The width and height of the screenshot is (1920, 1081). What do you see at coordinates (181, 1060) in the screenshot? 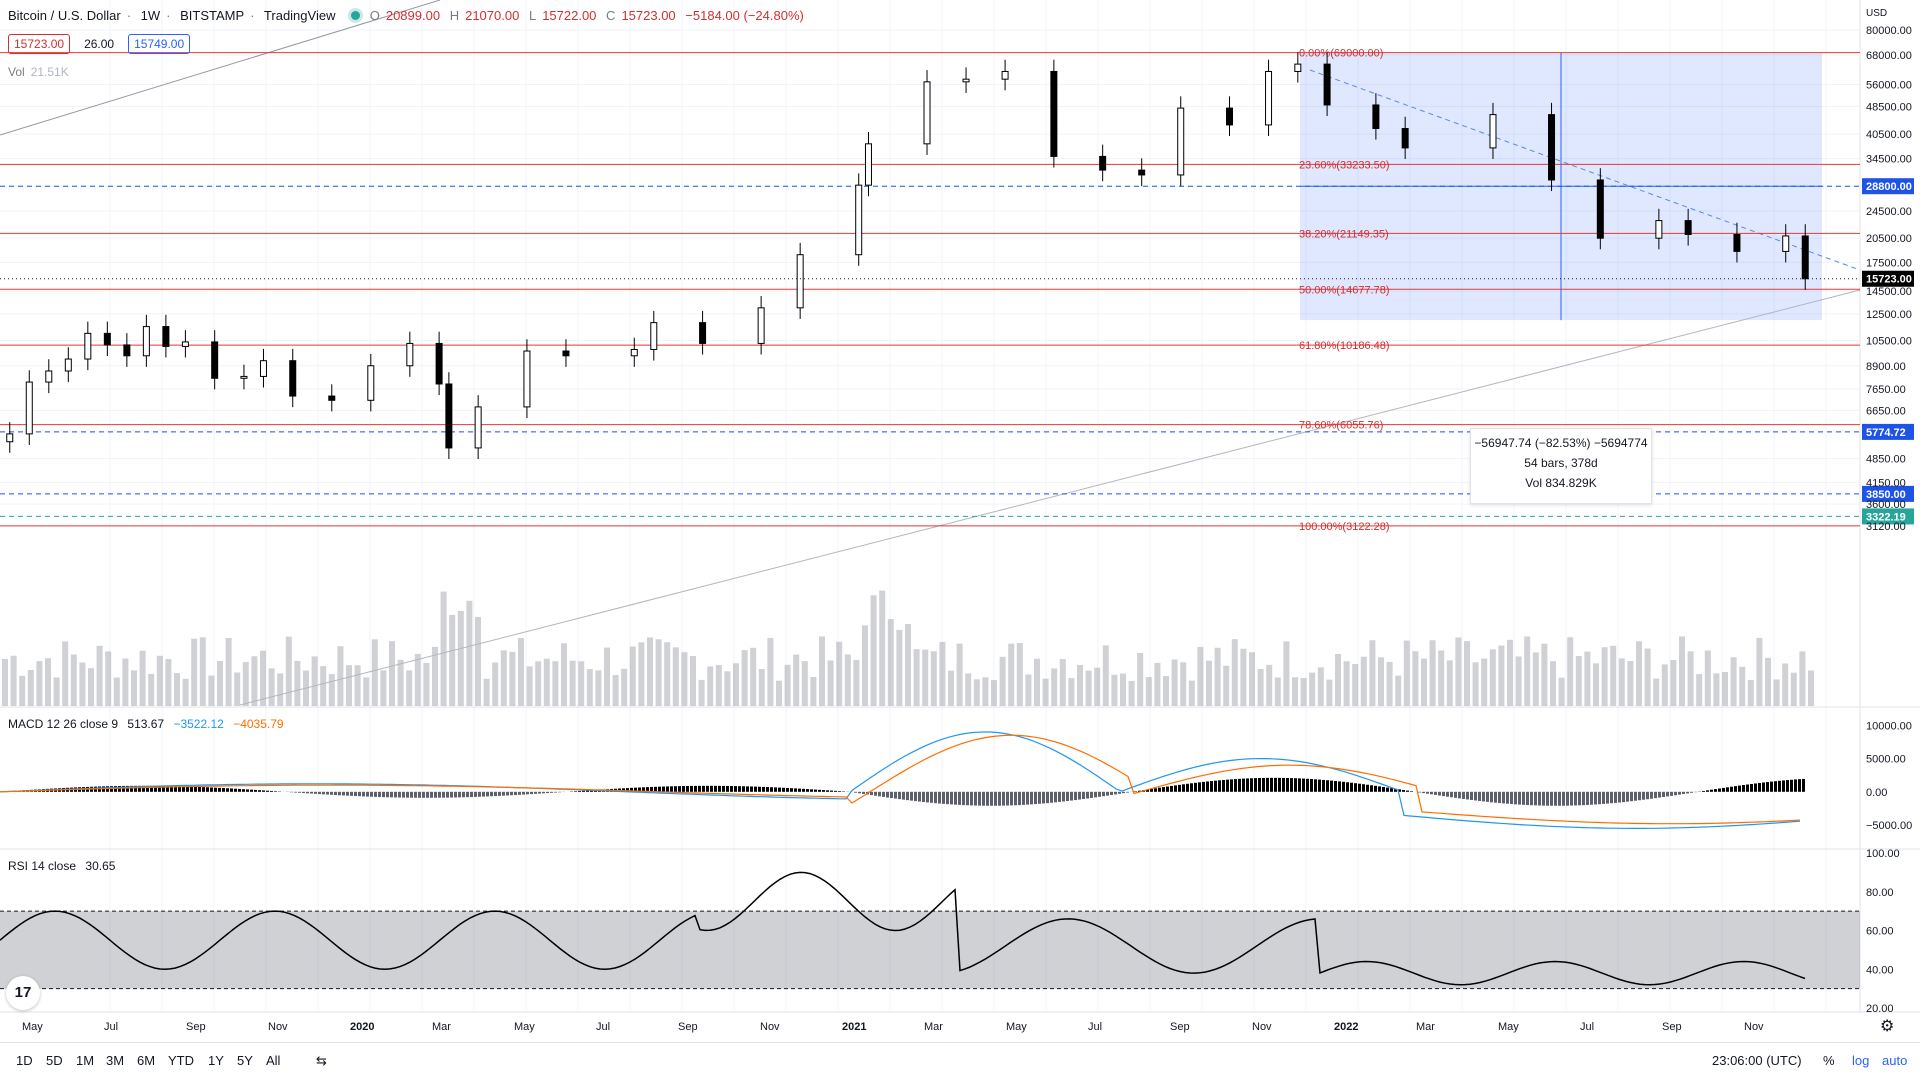
I see `timeframe-ytd-button: YTD` at bounding box center [181, 1060].